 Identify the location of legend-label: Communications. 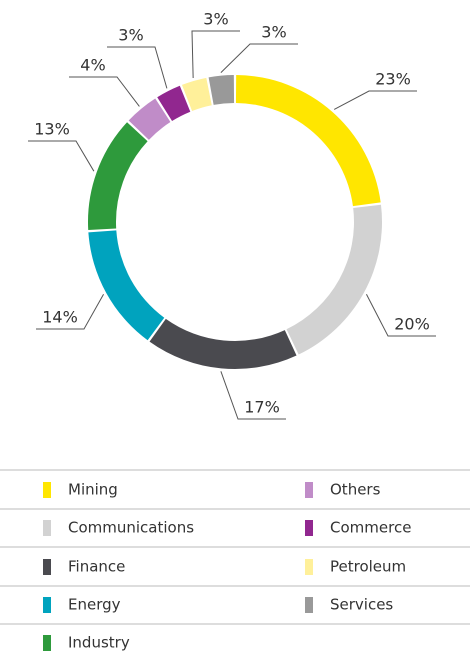
(131, 528).